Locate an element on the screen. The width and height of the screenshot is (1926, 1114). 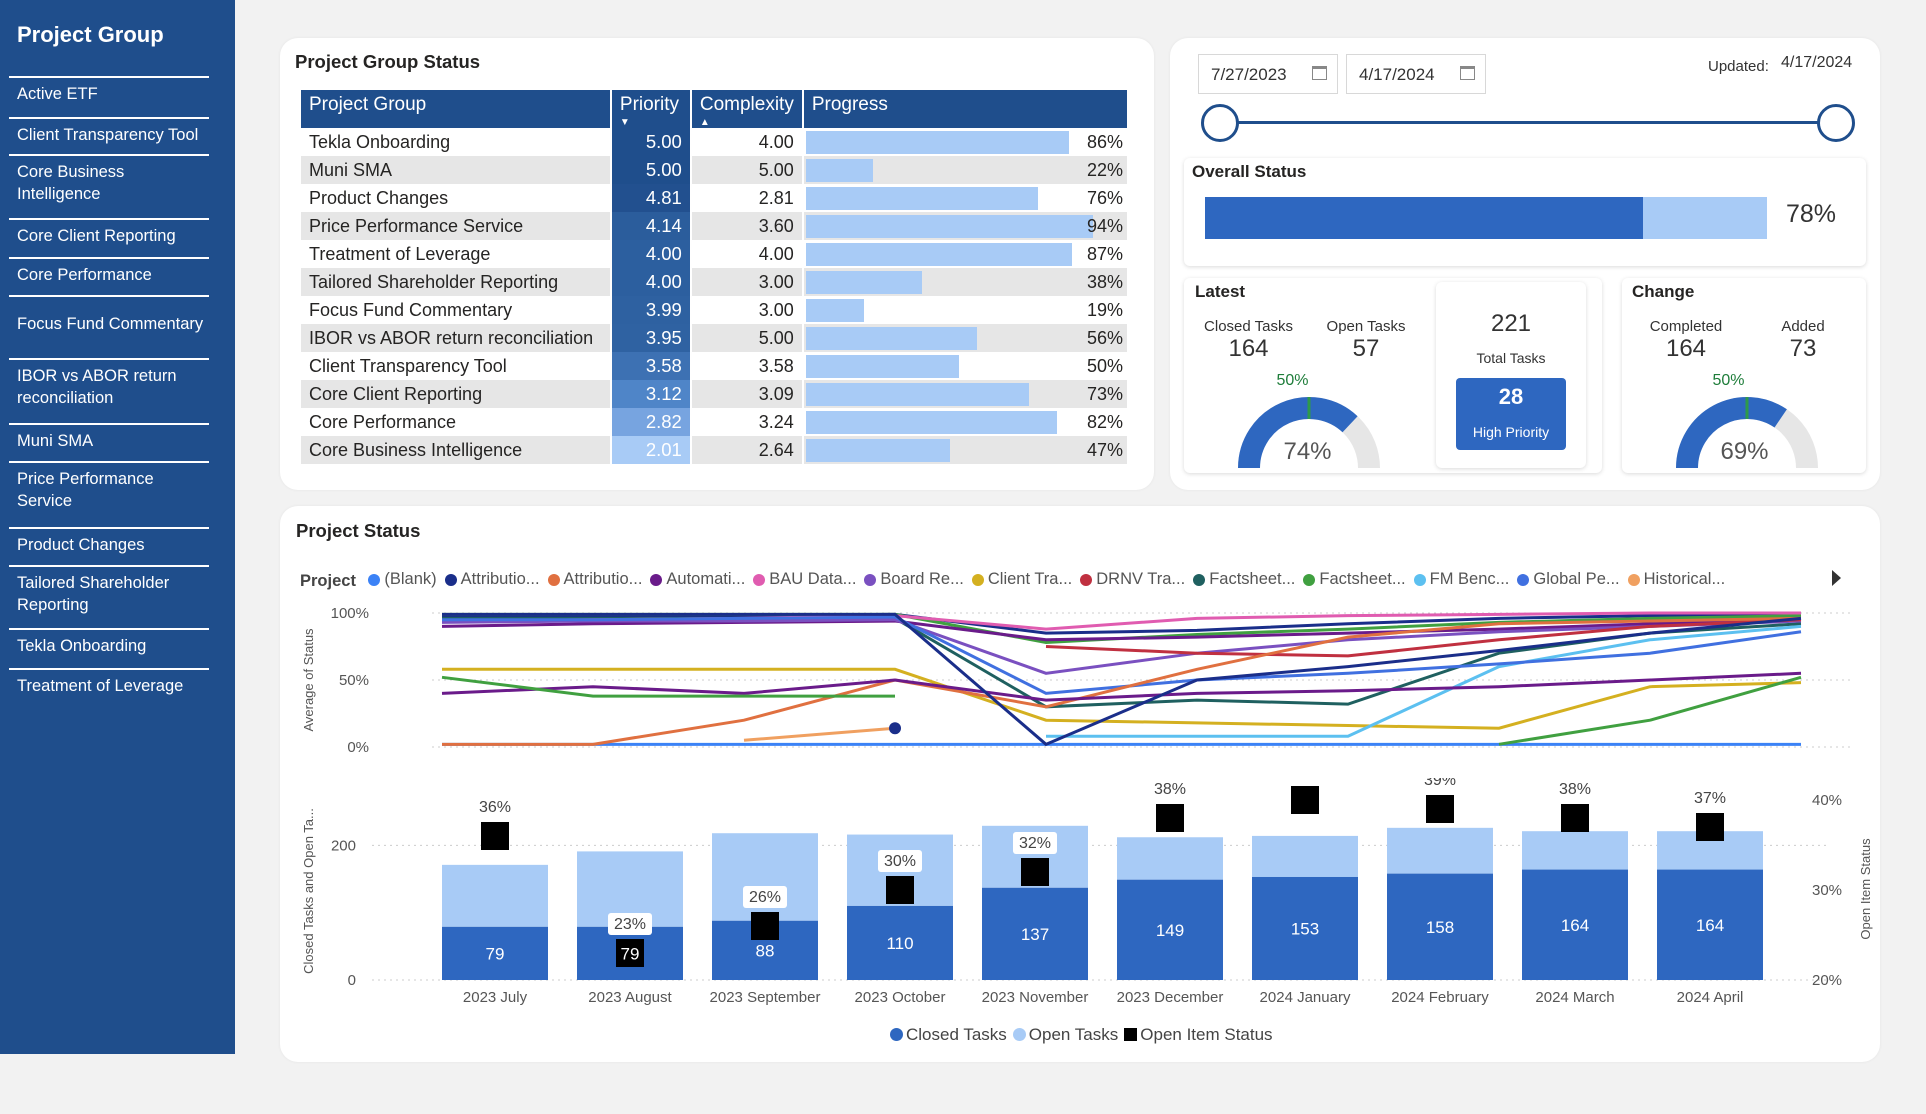
progress-cell: 76% is located at coordinates (966, 198).